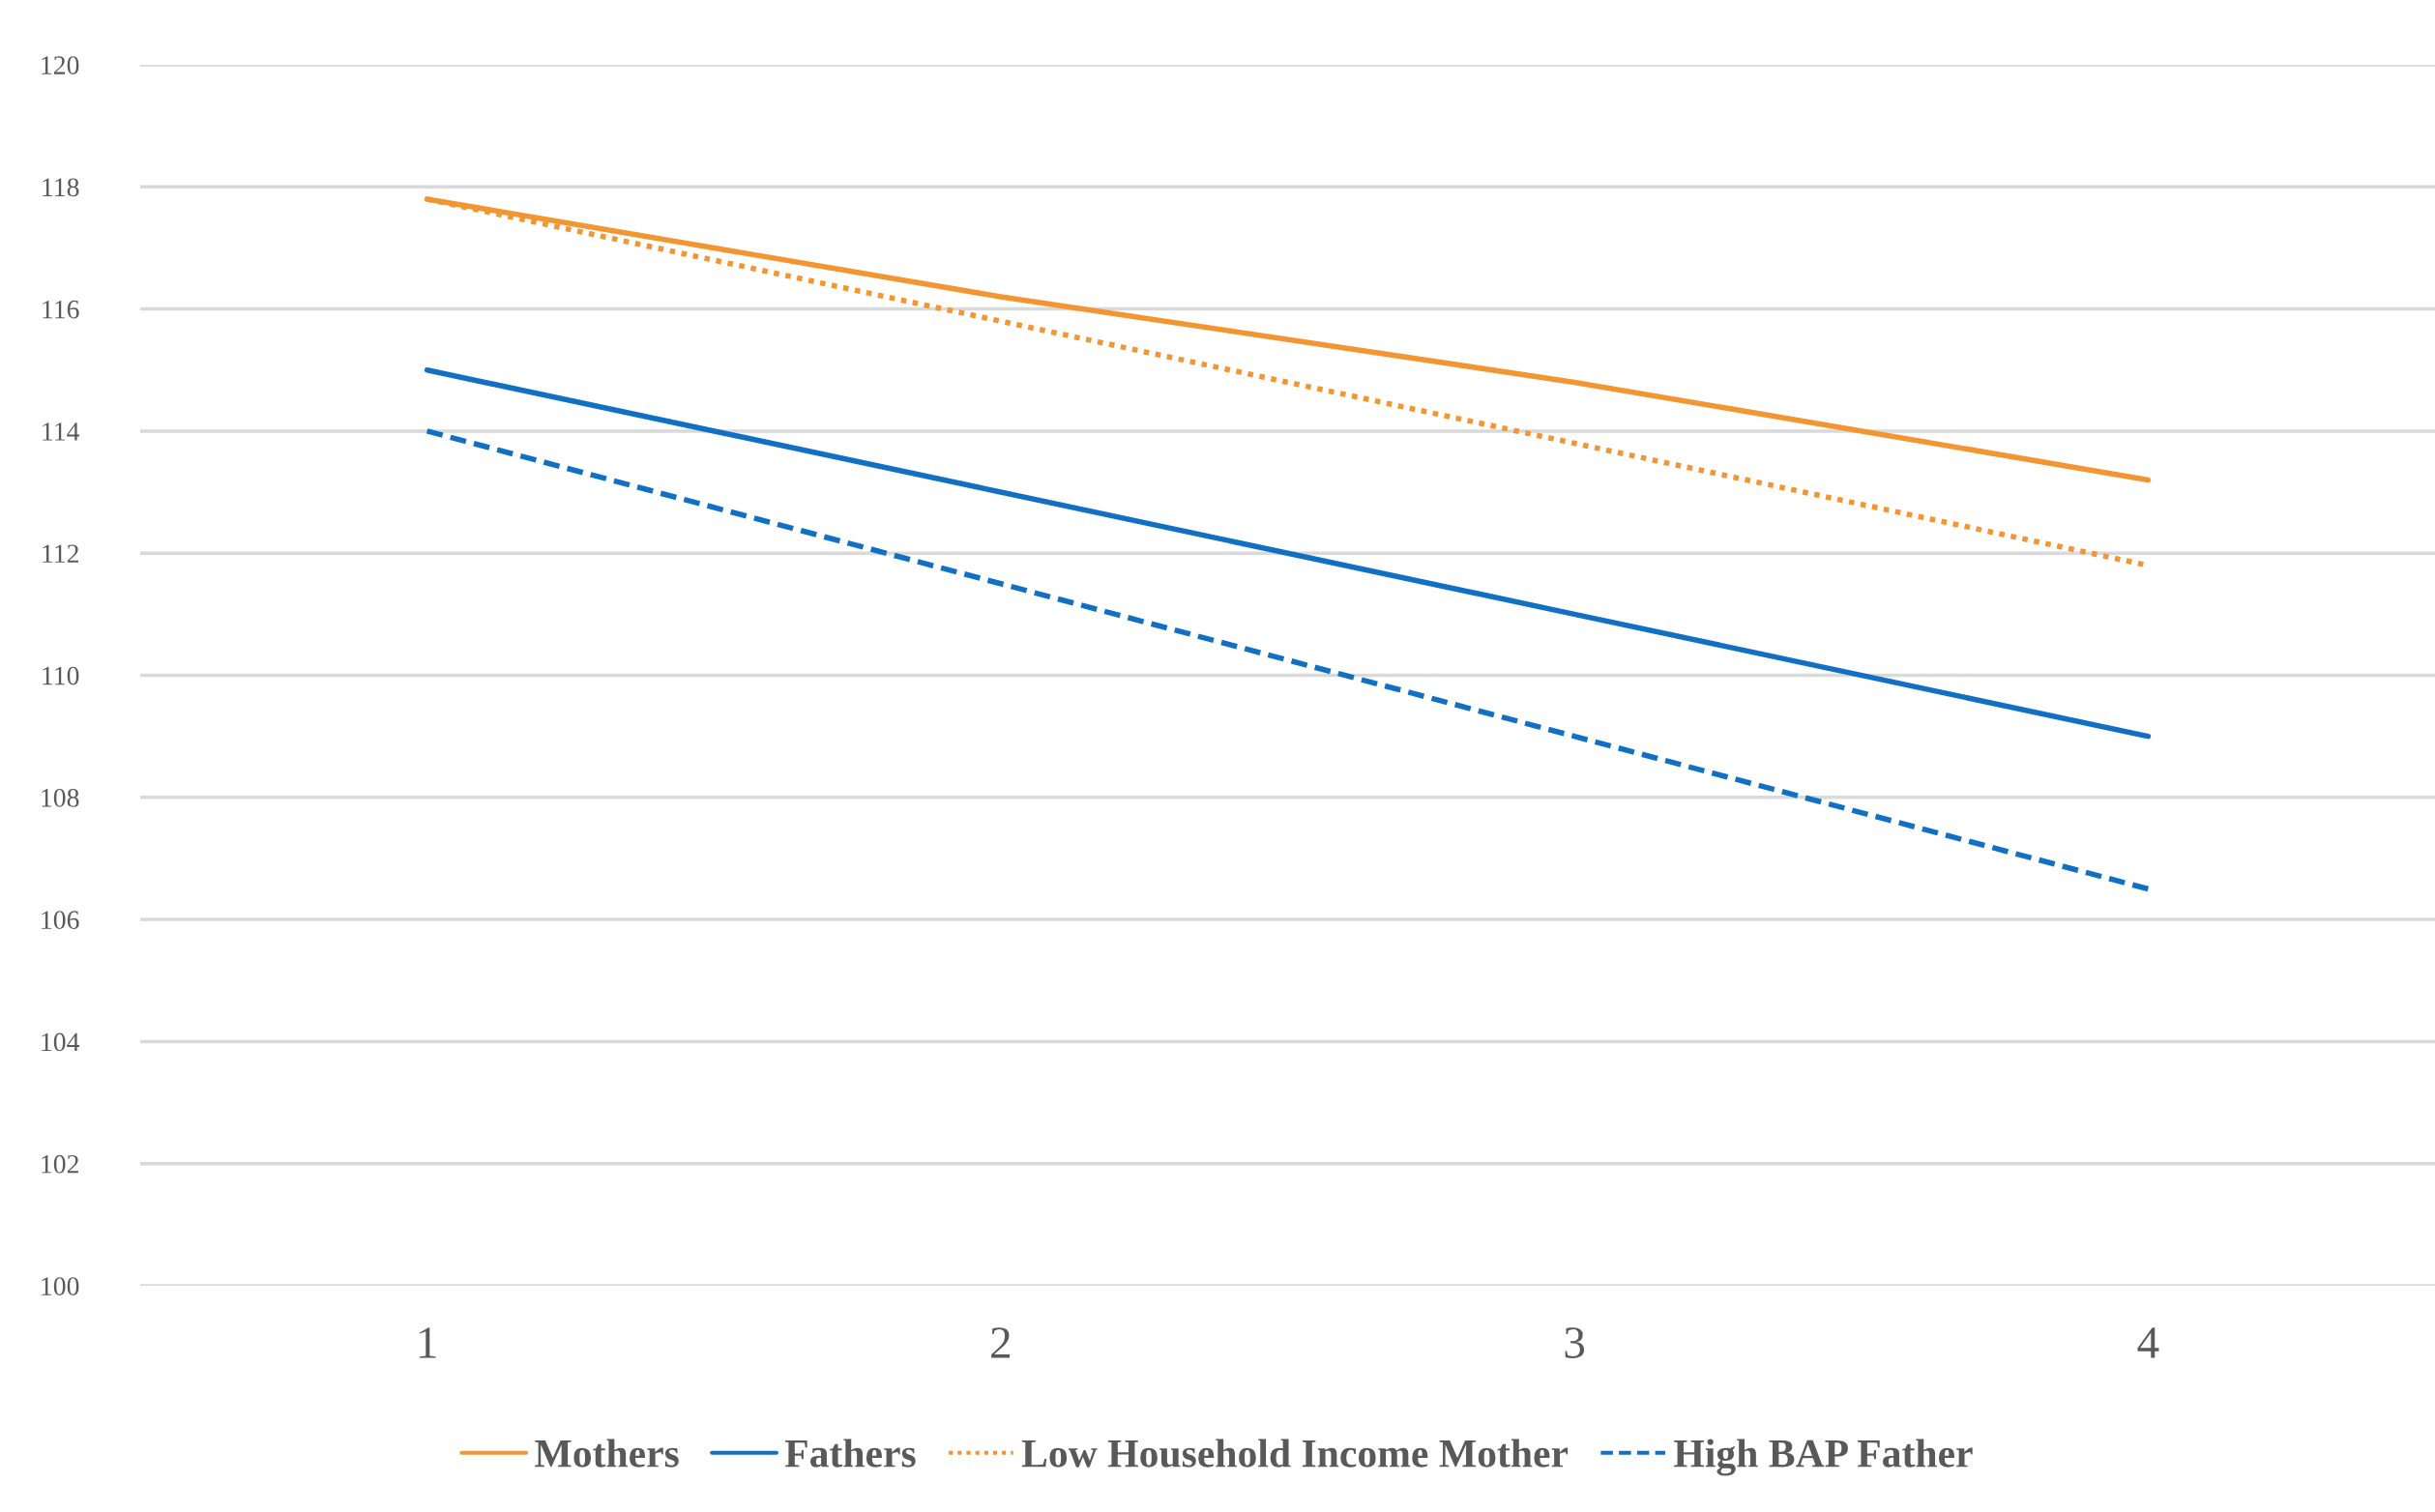  What do you see at coordinates (60, 553) in the screenshot?
I see `y-tick-label: 112` at bounding box center [60, 553].